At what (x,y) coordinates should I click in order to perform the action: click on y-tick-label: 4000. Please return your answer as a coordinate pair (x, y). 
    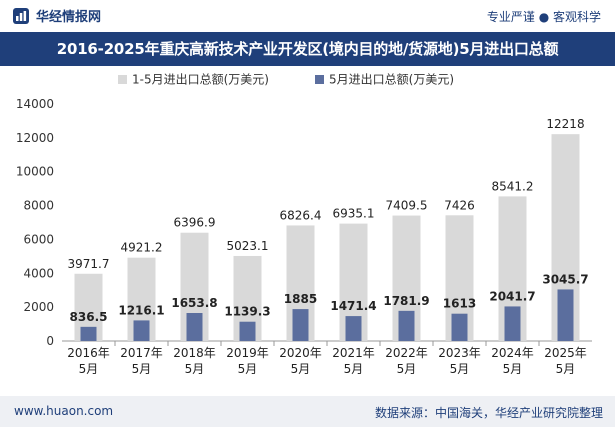
    Looking at the image, I should click on (38, 273).